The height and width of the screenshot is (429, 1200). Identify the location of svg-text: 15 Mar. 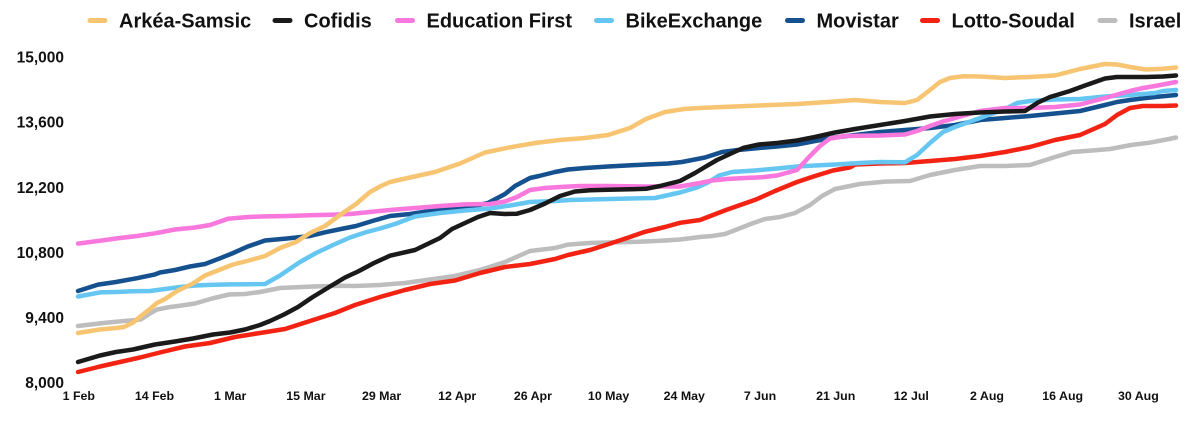
(305, 396).